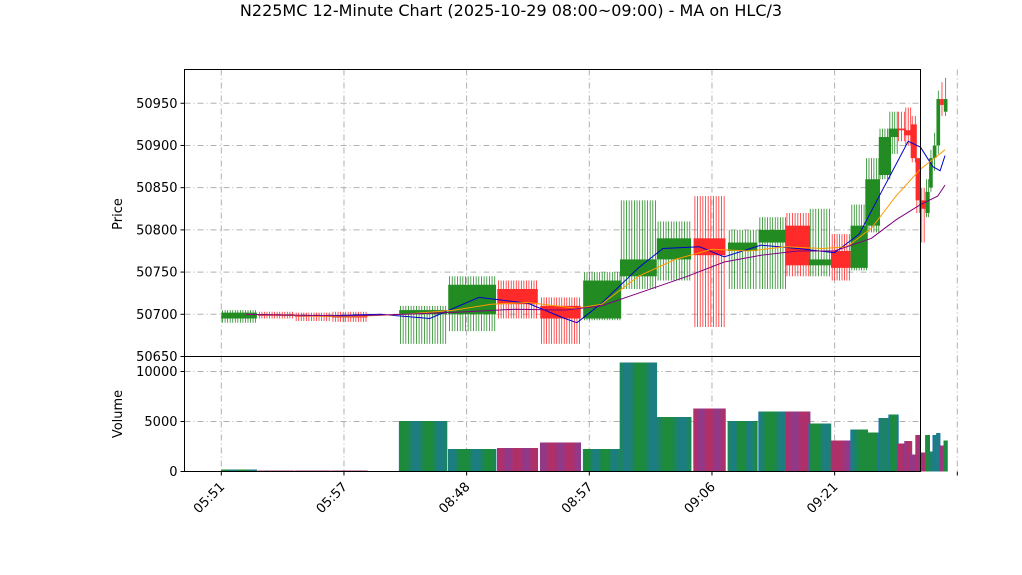 The image size is (1022, 575). I want to click on volume-plot-frame, so click(552, 414).